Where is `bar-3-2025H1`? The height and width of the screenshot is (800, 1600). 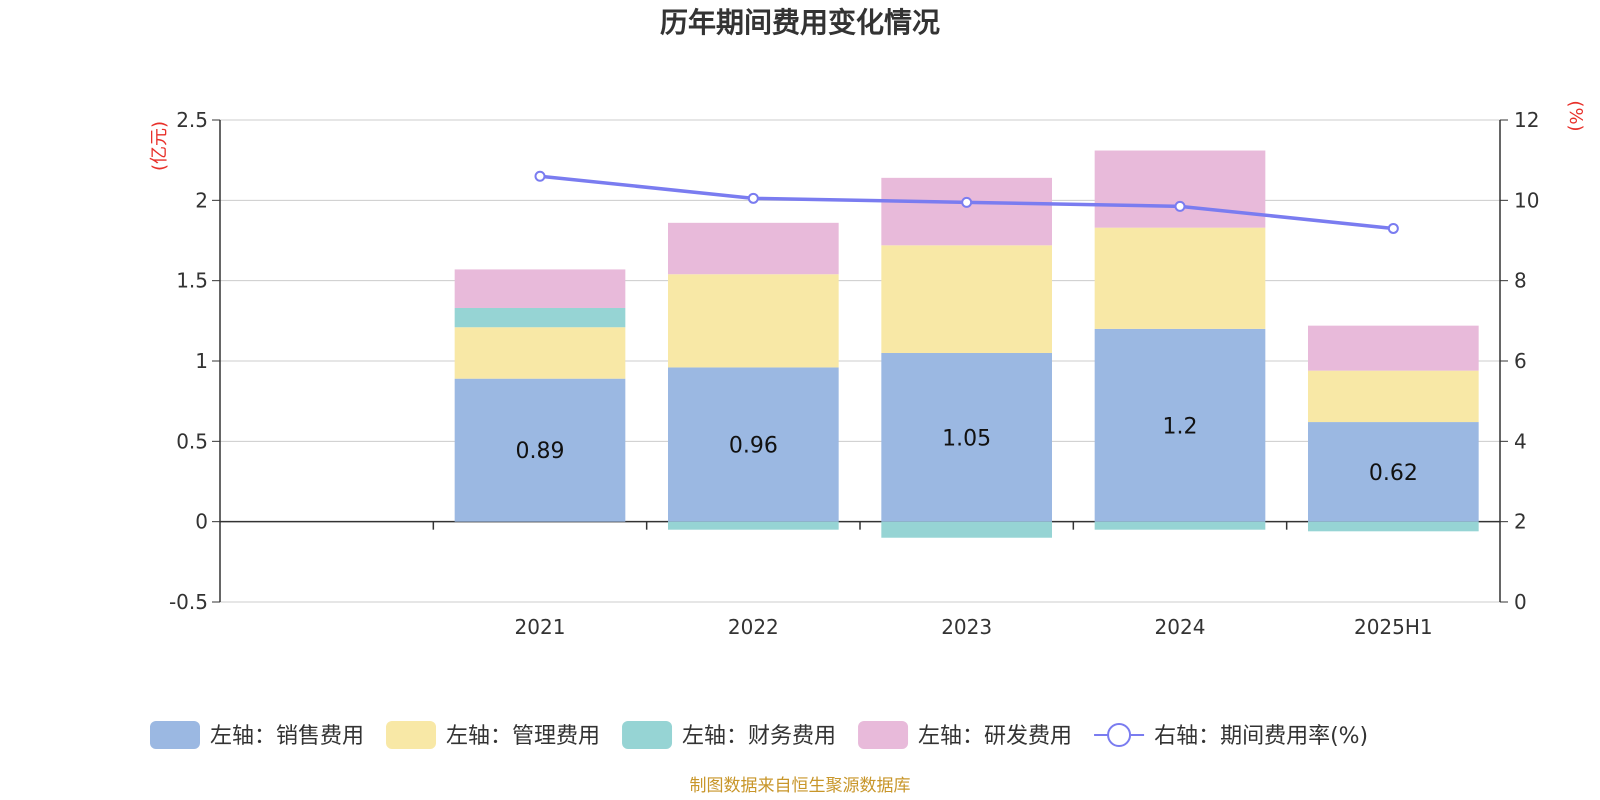 bar-3-2025H1 is located at coordinates (1393, 526).